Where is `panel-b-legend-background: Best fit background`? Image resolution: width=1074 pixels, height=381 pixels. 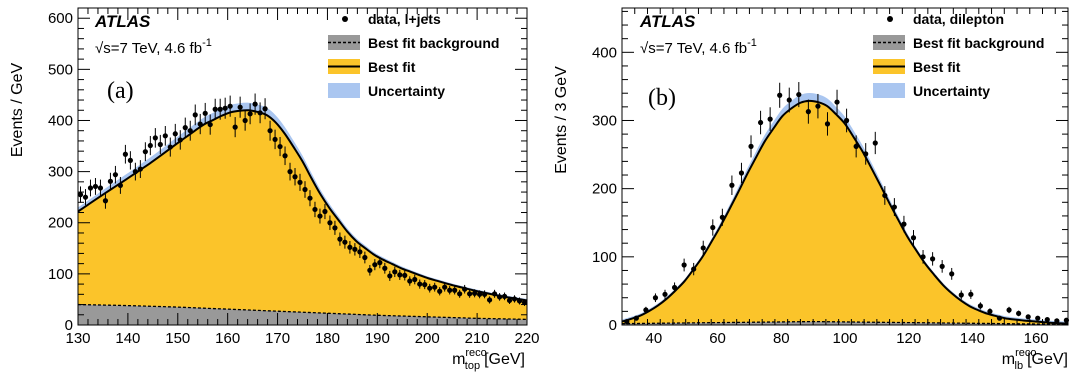
panel-b-legend-background: Best fit background is located at coordinates (978, 43).